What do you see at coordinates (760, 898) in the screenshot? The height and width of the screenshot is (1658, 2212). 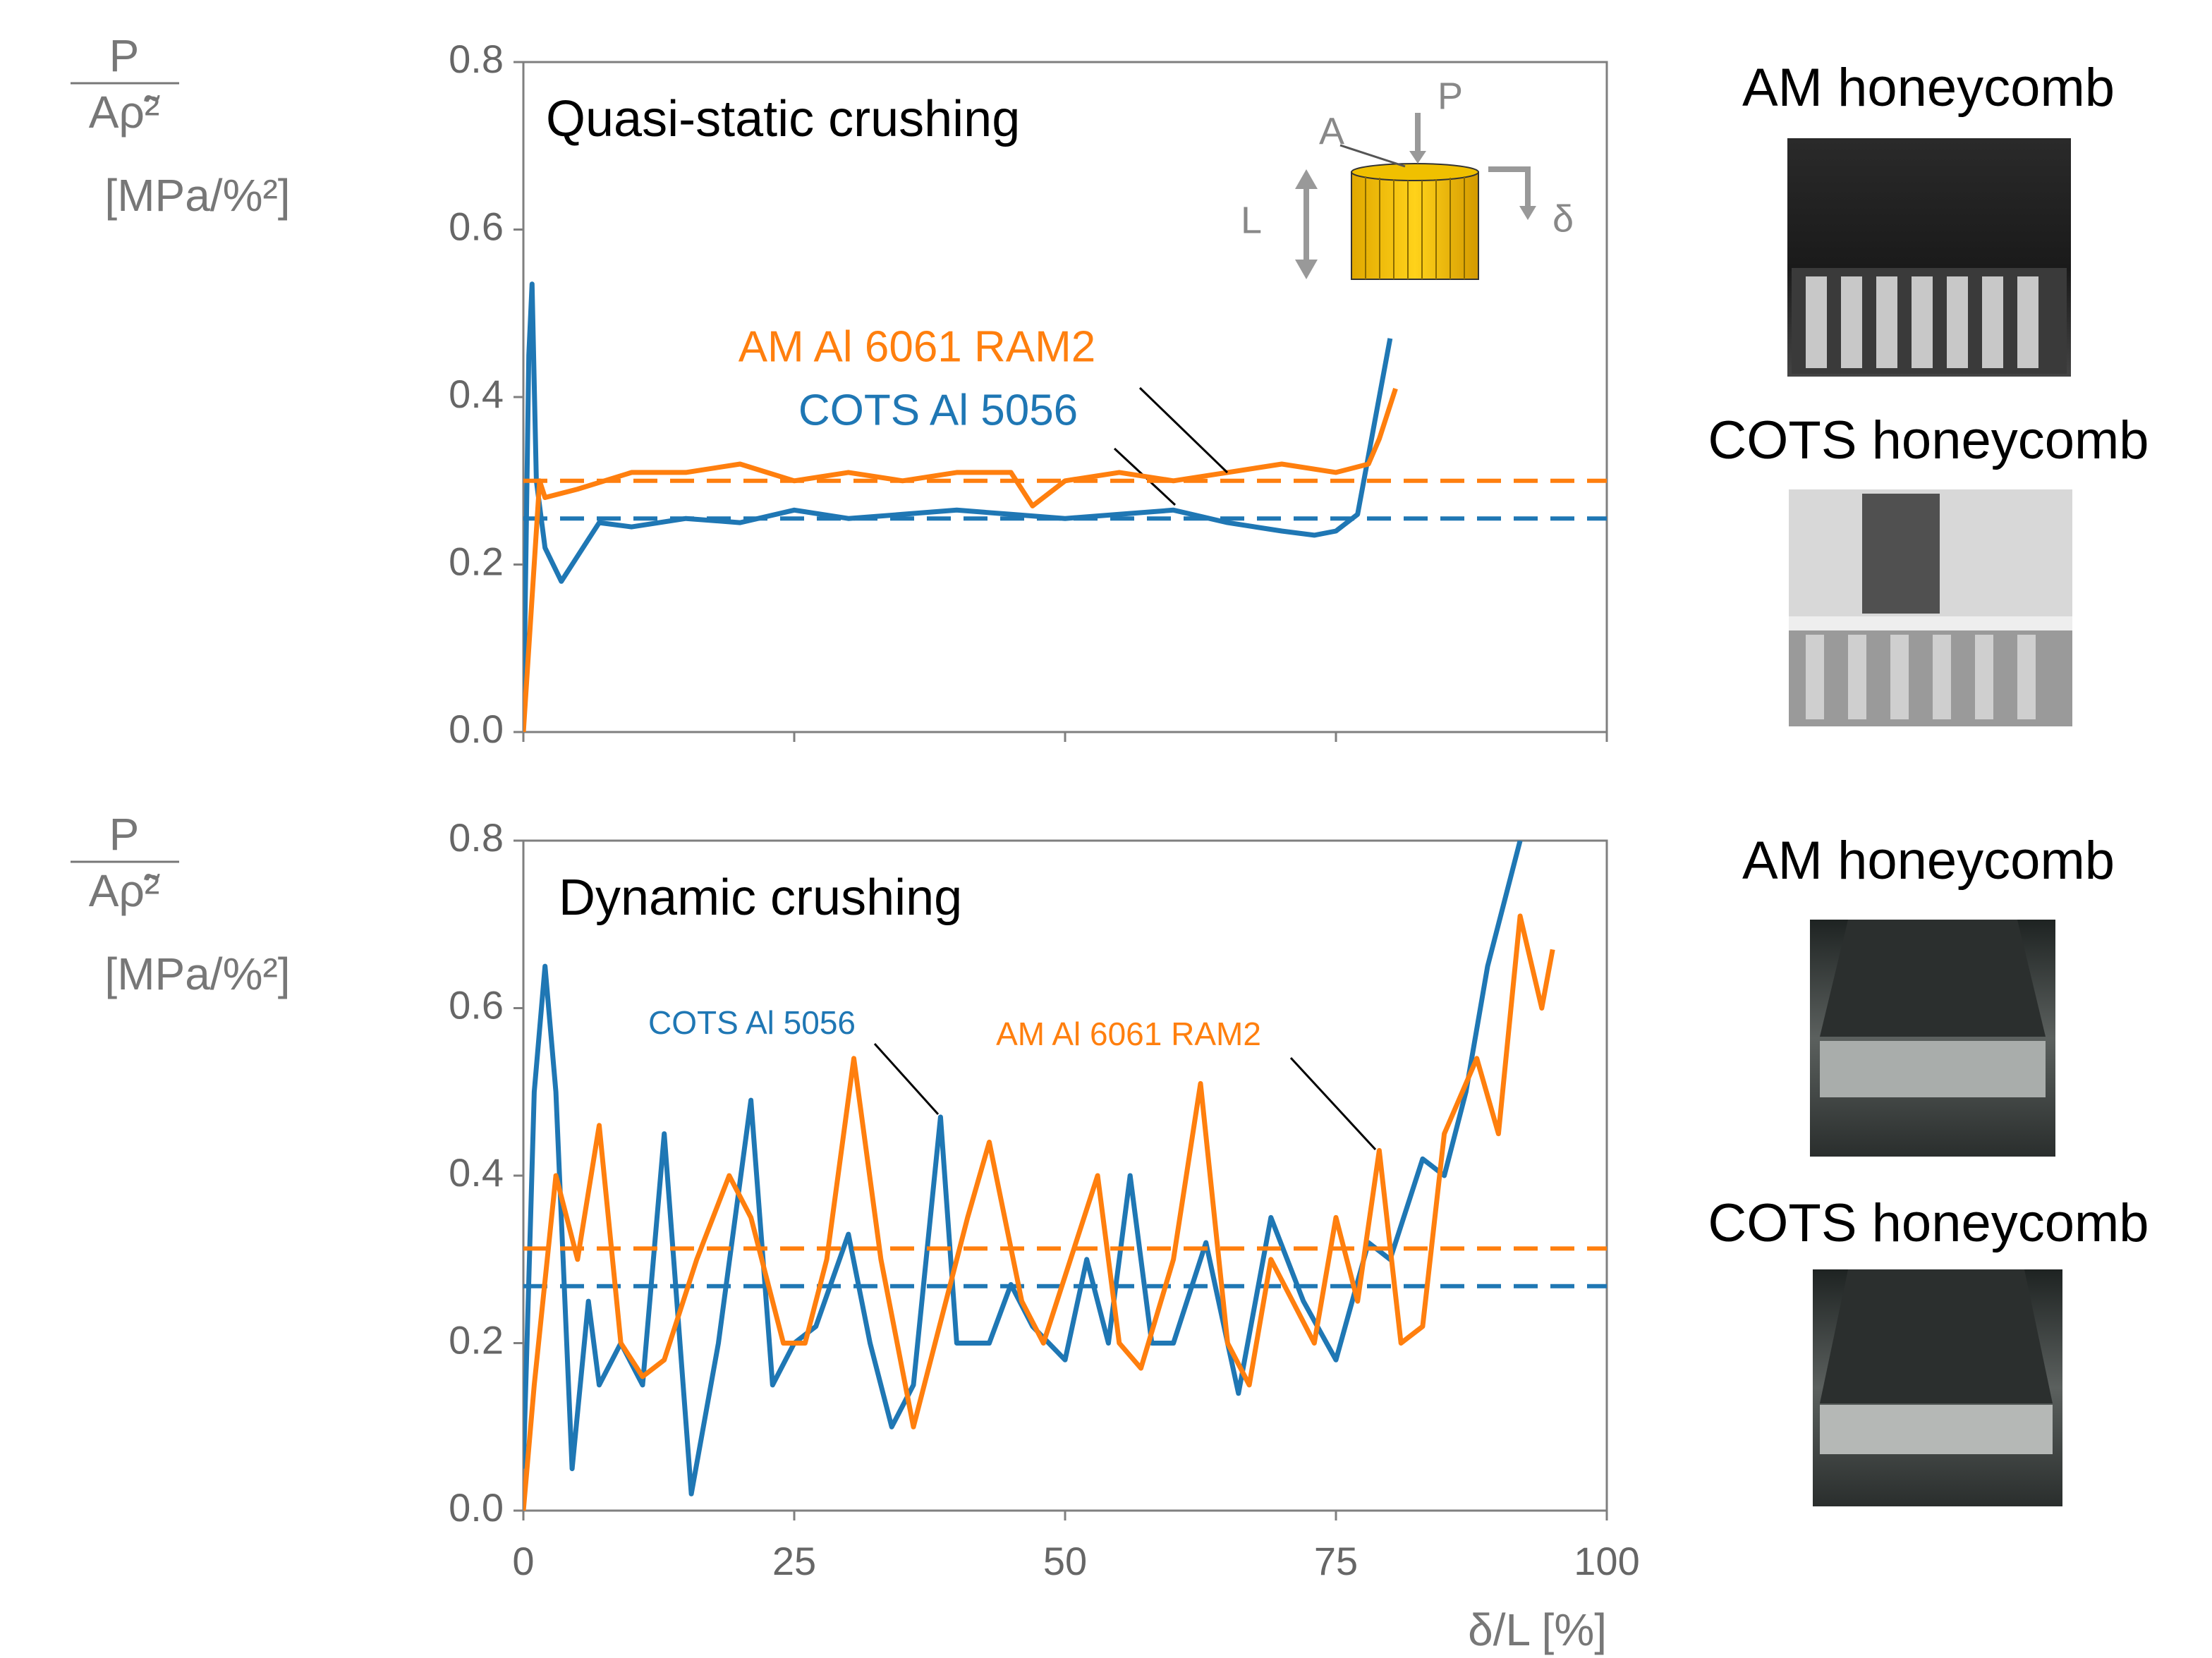 I see `chart-title: Dynamic crushing` at bounding box center [760, 898].